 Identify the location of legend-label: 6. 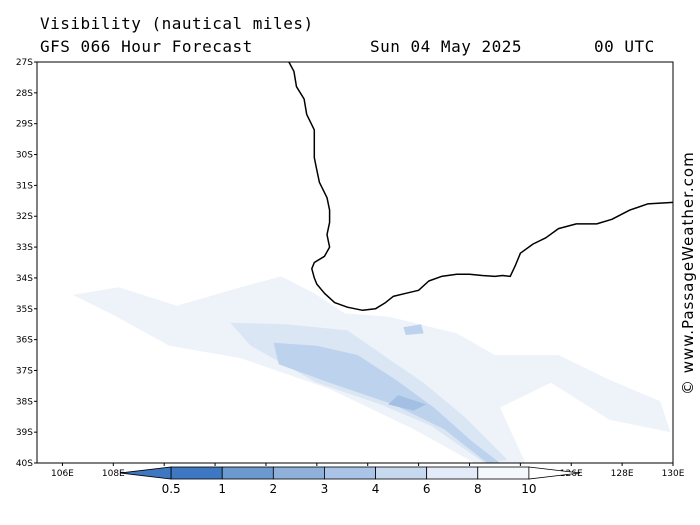
(427, 489).